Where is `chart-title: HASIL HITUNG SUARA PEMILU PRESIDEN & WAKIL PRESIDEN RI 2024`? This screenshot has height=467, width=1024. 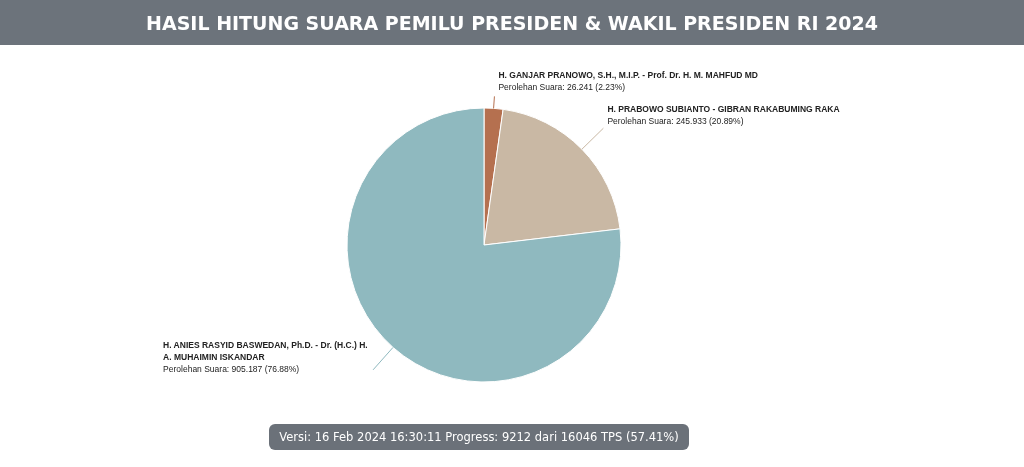 chart-title: HASIL HITUNG SUARA PEMILU PRESIDEN & WAKIL PRESIDEN RI 2024 is located at coordinates (512, 22).